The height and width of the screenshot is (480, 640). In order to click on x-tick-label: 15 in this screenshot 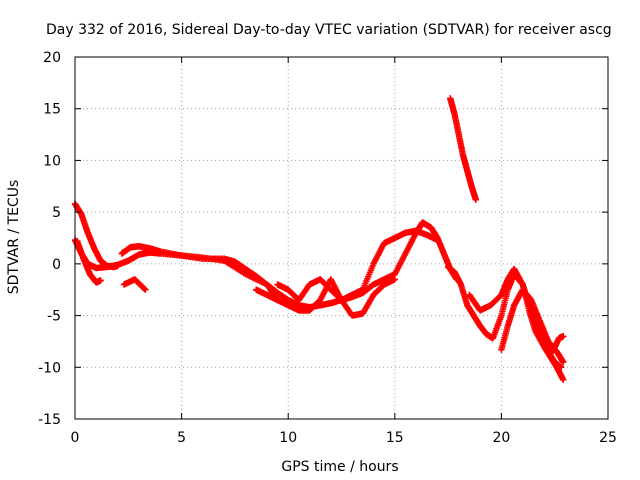, I will do `click(395, 438)`.